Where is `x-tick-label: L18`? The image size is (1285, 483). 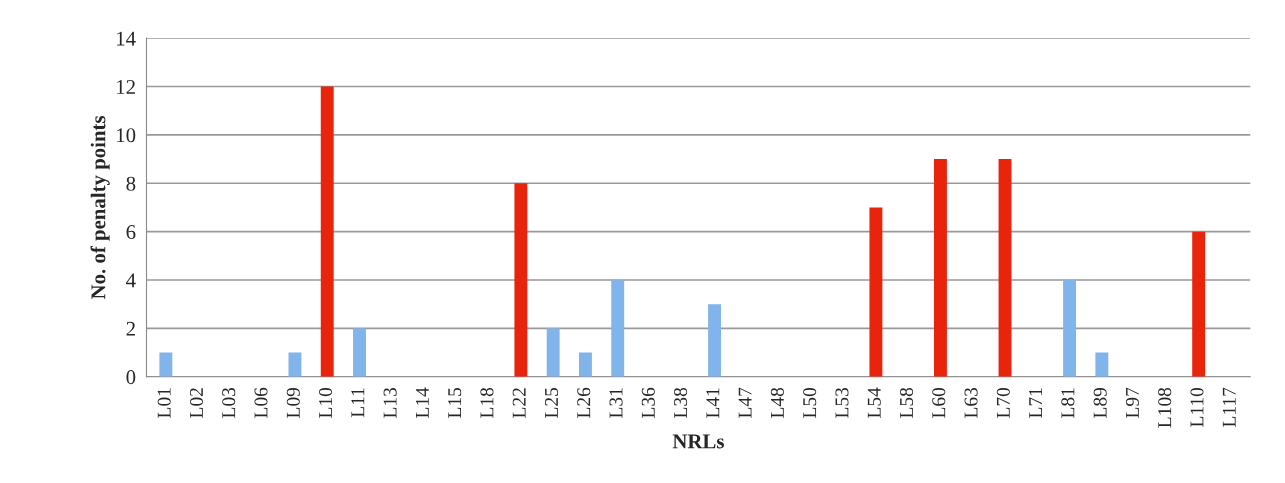 x-tick-label: L18 is located at coordinates (487, 402).